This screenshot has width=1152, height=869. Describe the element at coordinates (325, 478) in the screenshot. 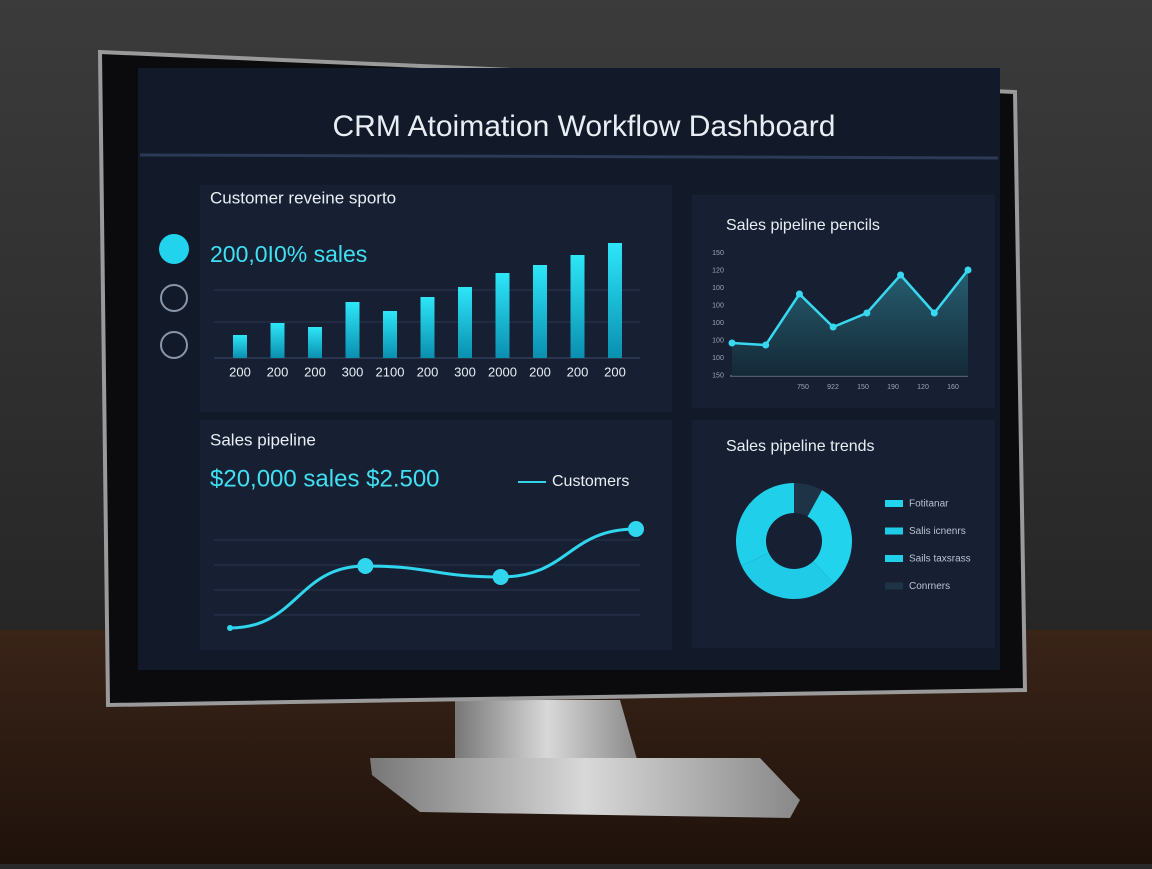

I see `kpi: $20,000 sales $2.500` at that location.